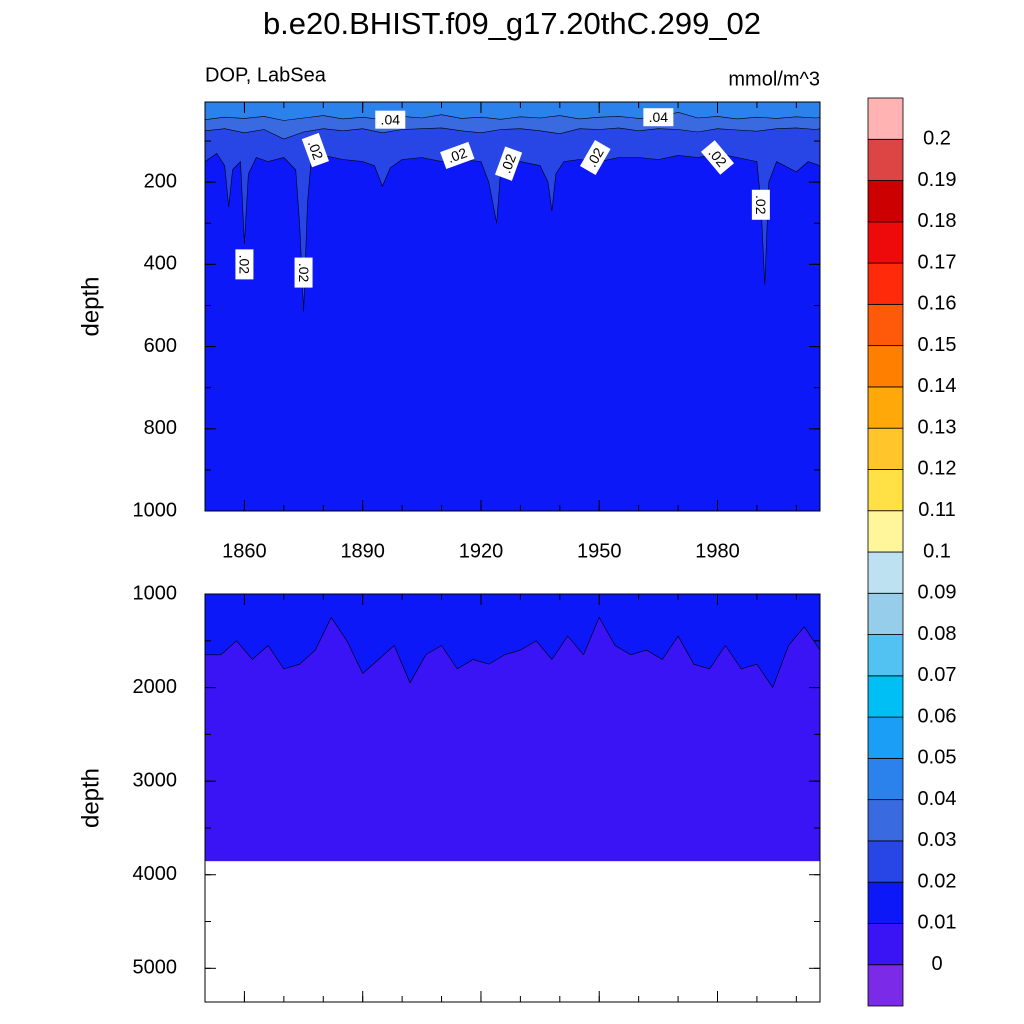  I want to click on colorbar-label: 0.05, so click(937, 758).